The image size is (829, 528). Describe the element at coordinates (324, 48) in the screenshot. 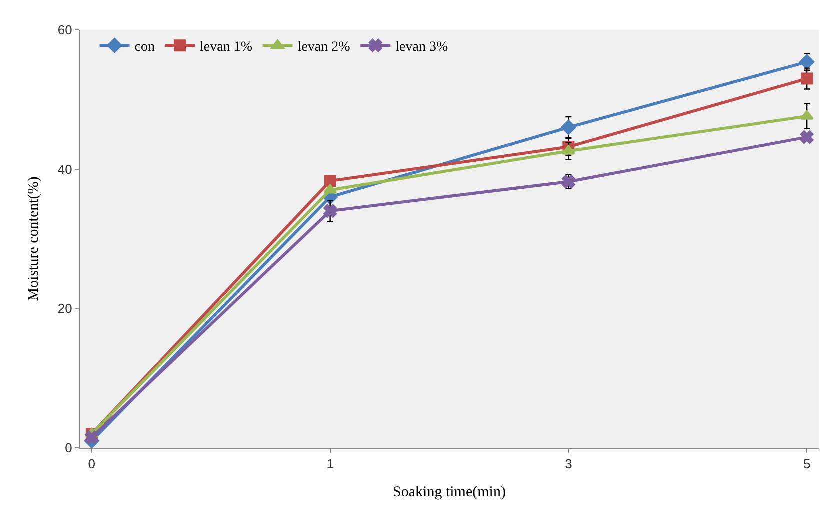

I see `legend-label: levan 2%` at that location.